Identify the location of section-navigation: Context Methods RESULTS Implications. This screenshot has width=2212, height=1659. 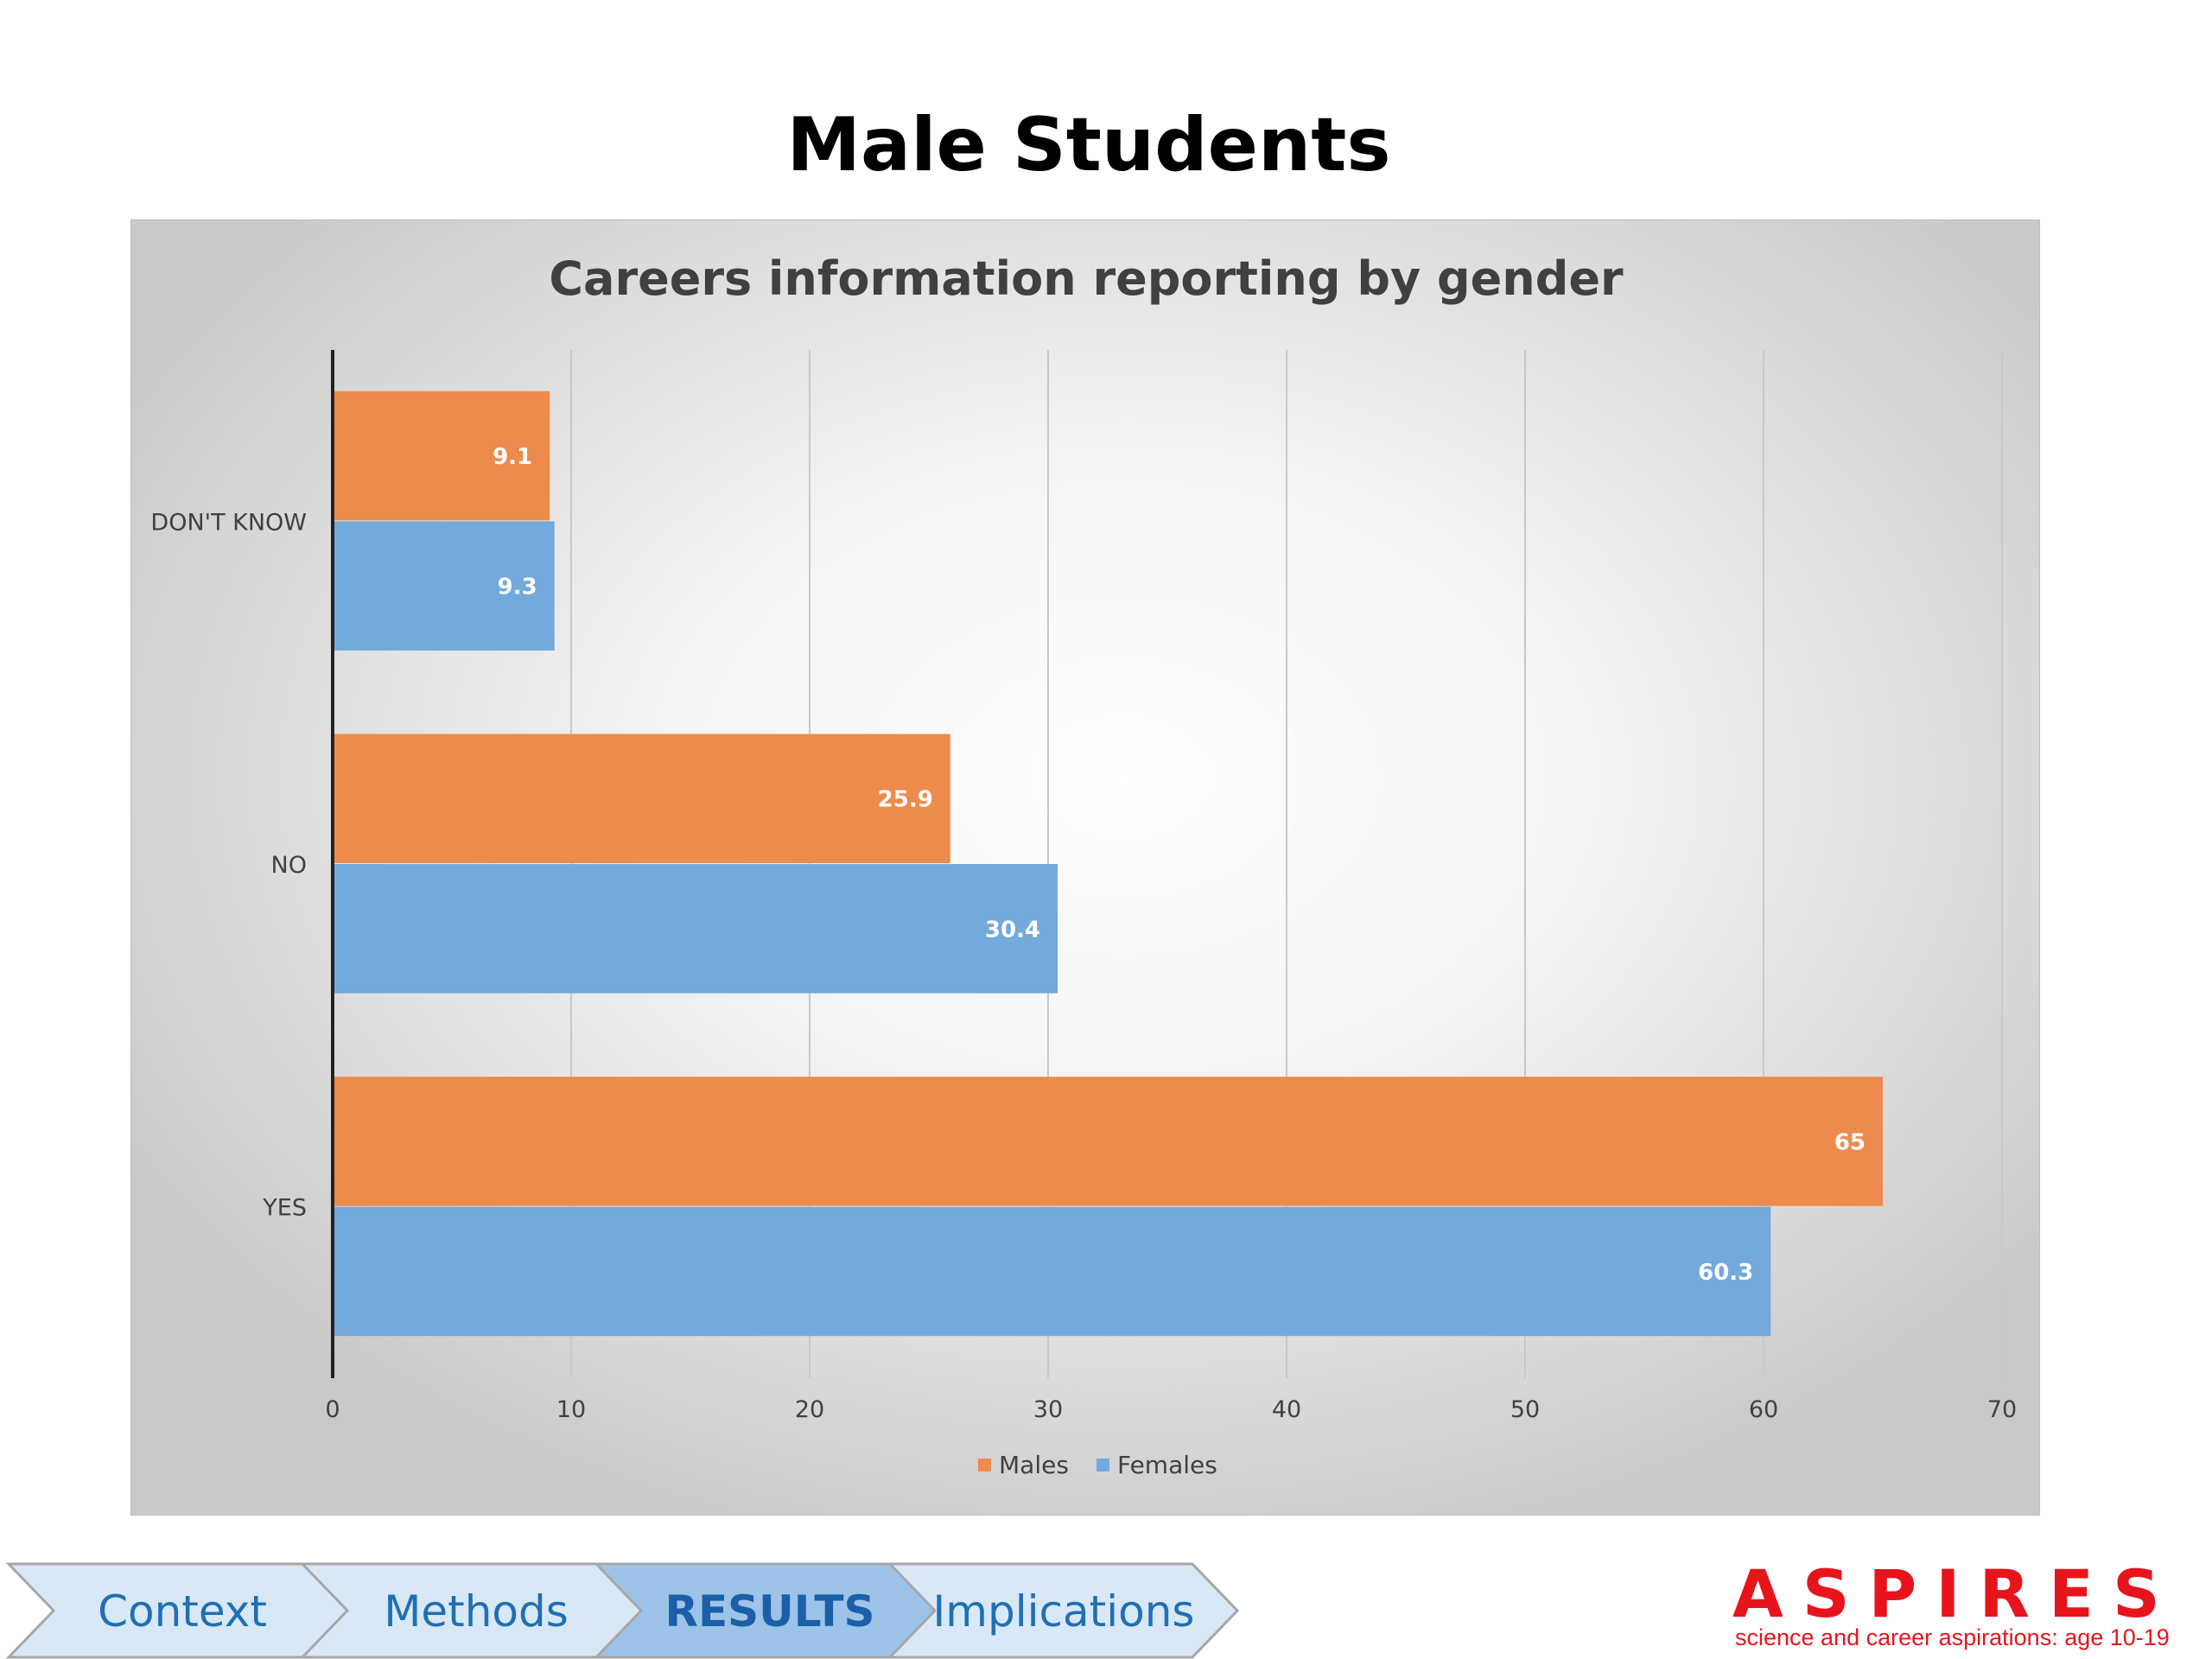
(639, 1610).